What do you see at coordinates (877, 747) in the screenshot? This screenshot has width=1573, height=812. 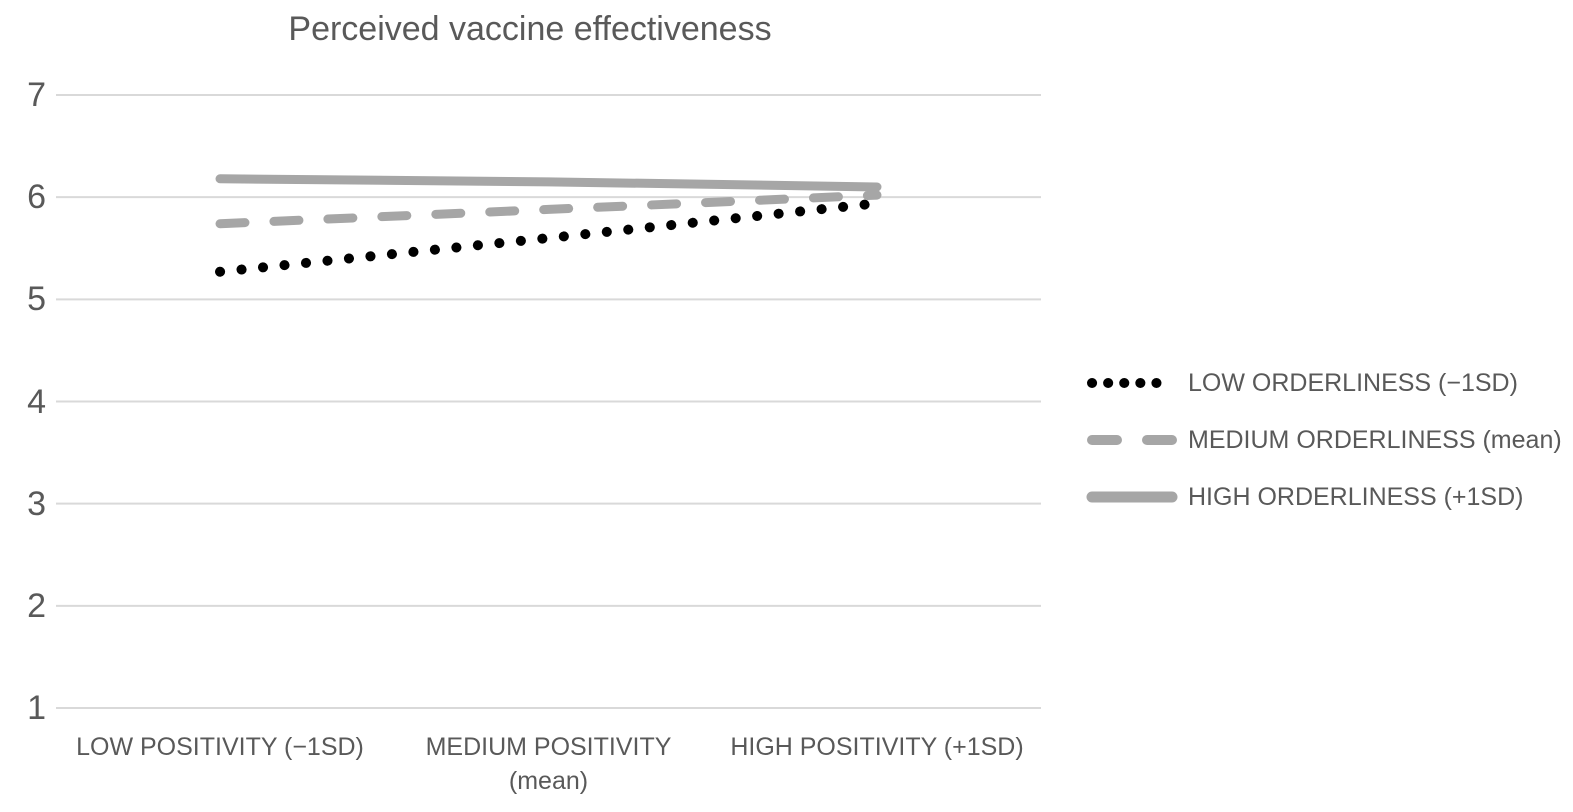 I see `x-axis-category-label: HIGH POSITIVITY (+1SD)` at bounding box center [877, 747].